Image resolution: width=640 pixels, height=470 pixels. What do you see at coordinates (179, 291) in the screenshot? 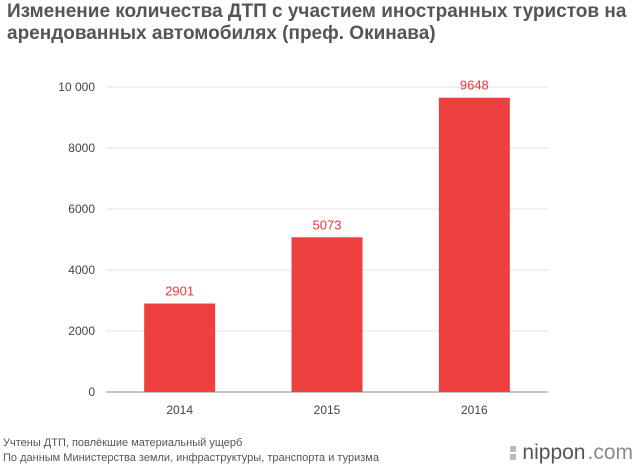
I see `data-label-2014: 2901` at bounding box center [179, 291].